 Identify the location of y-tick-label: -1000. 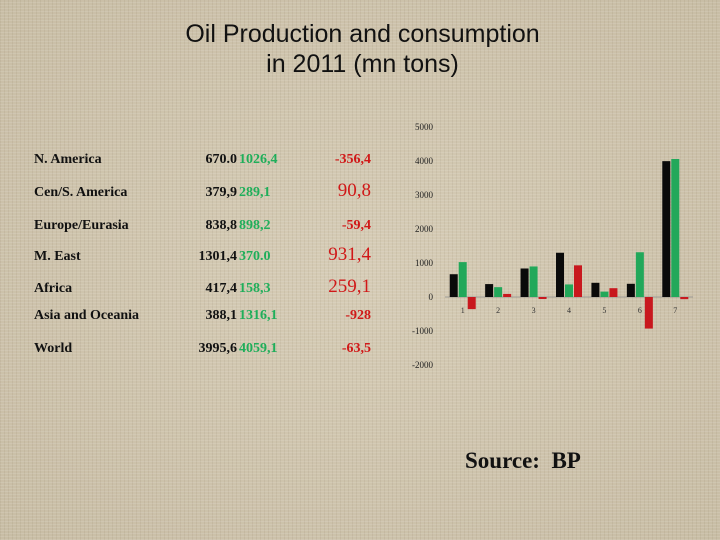
(422, 331).